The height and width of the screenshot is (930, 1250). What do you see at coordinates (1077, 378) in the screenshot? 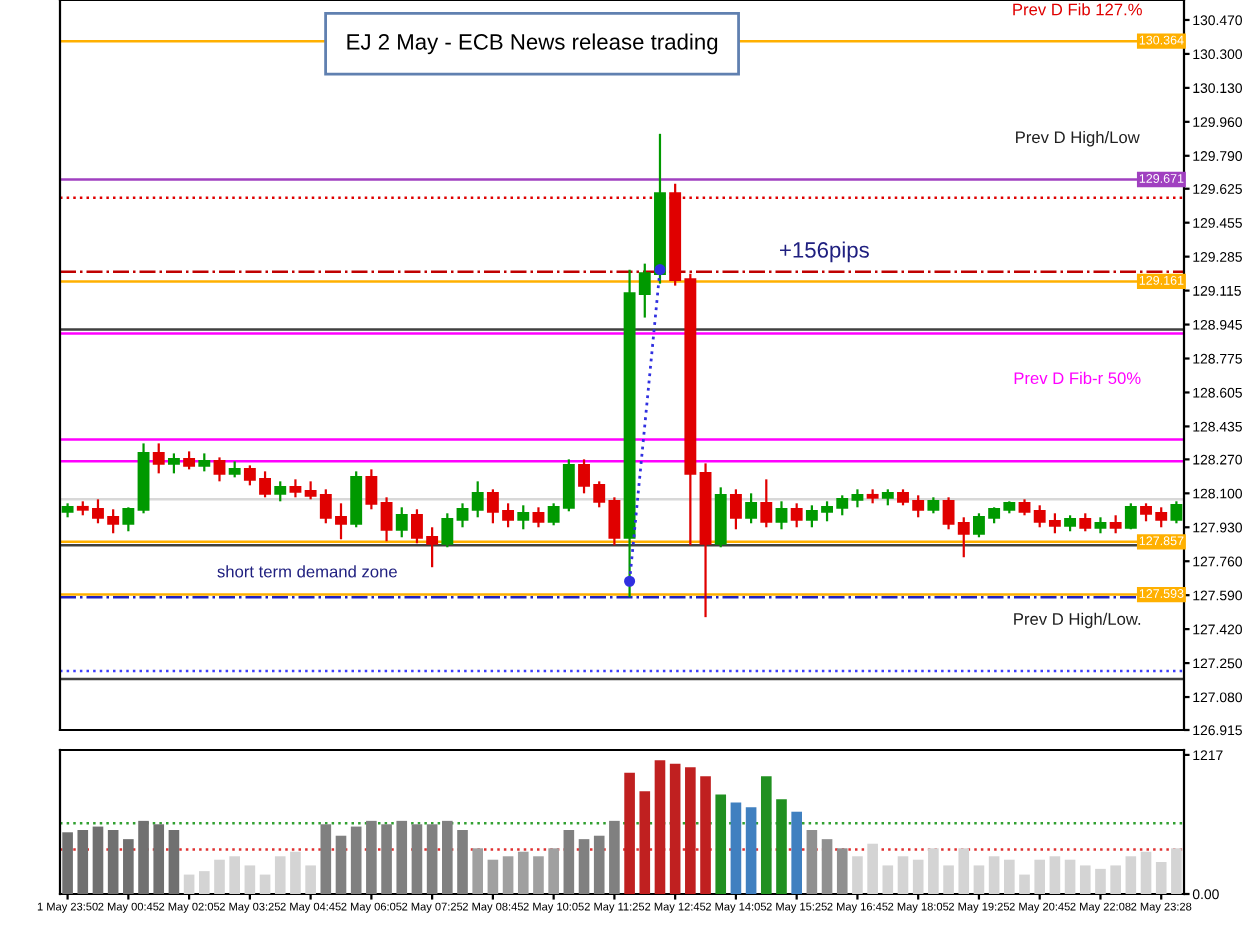
I see `annotation: Prev D Fib-r 50%` at bounding box center [1077, 378].